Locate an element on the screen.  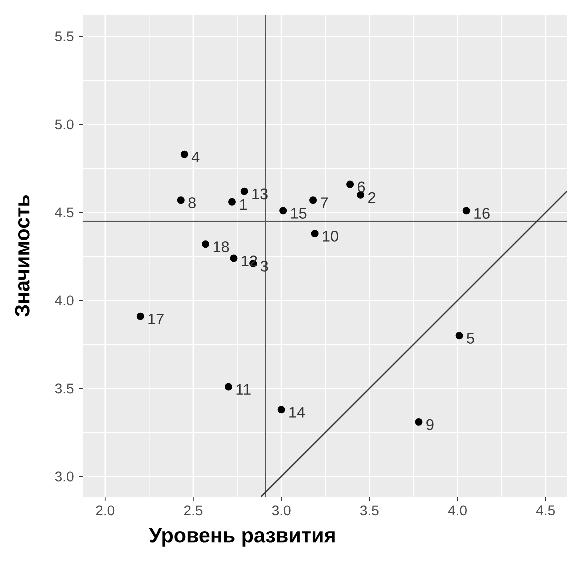
x-tick-label: 4.0 is located at coordinates (458, 511).